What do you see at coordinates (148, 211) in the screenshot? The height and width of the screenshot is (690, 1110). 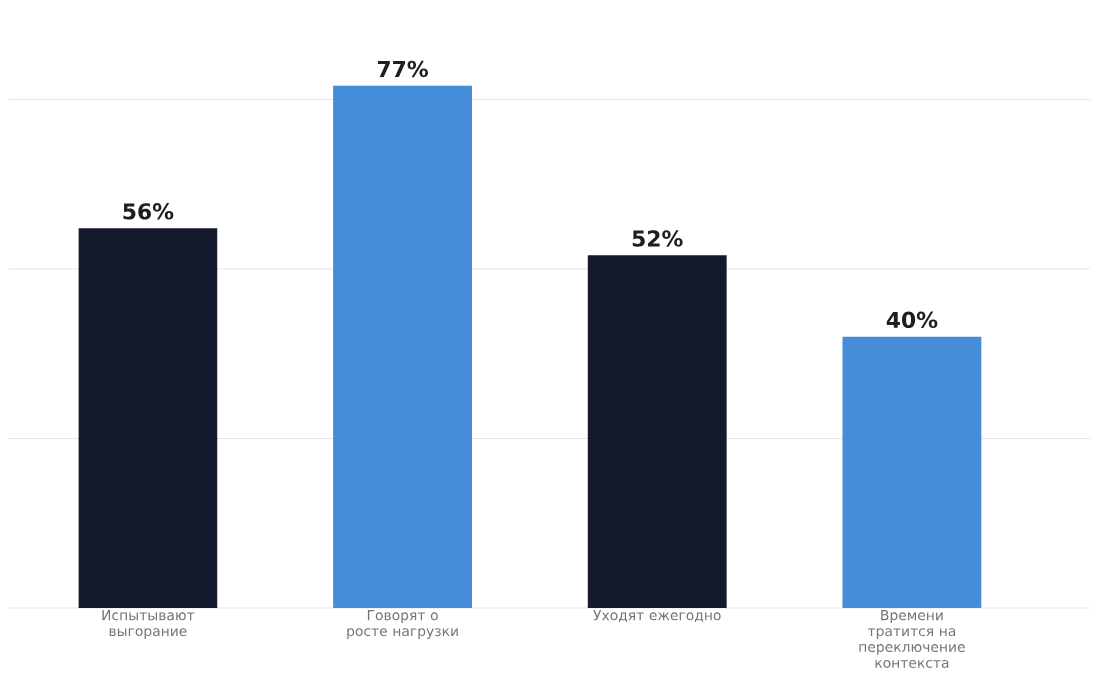 I see `data-label: 56%` at bounding box center [148, 211].